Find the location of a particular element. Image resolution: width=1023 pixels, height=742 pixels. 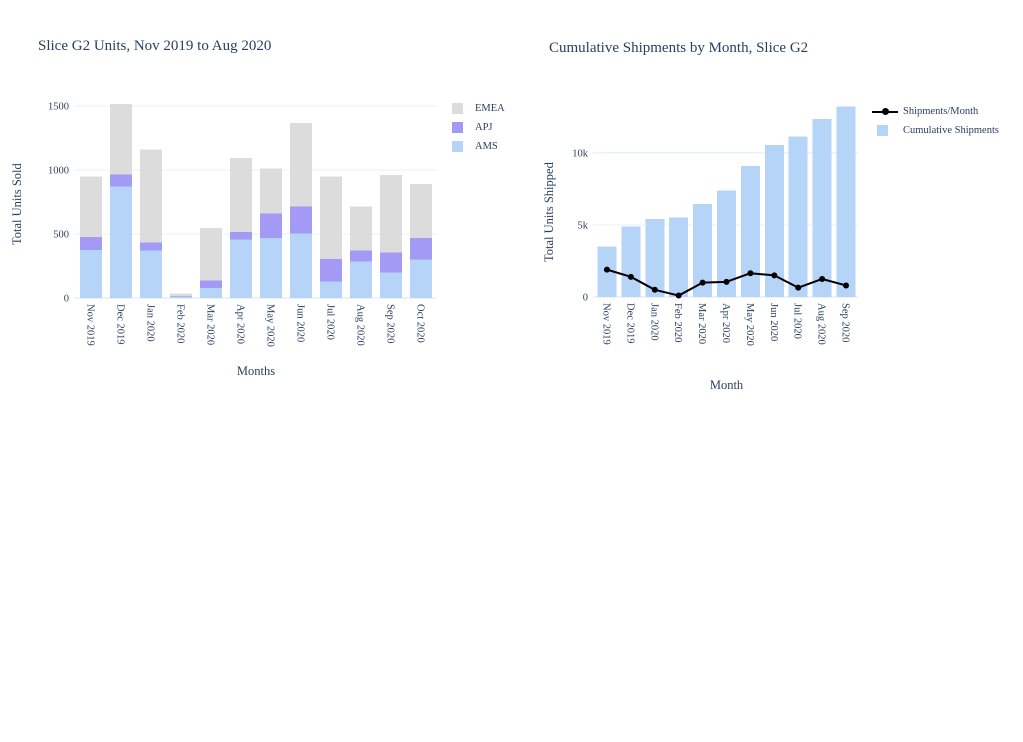

x-tick-label: Jul 2020 is located at coordinates (797, 321).